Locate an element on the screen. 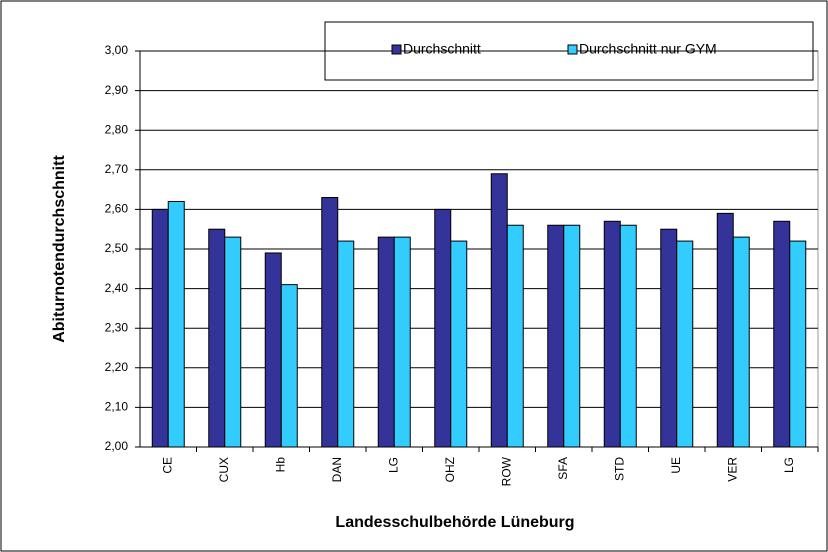 Image resolution: width=828 pixels, height=552 pixels. y-axis-title: Abiturnotendurchschnitt is located at coordinates (59, 249).